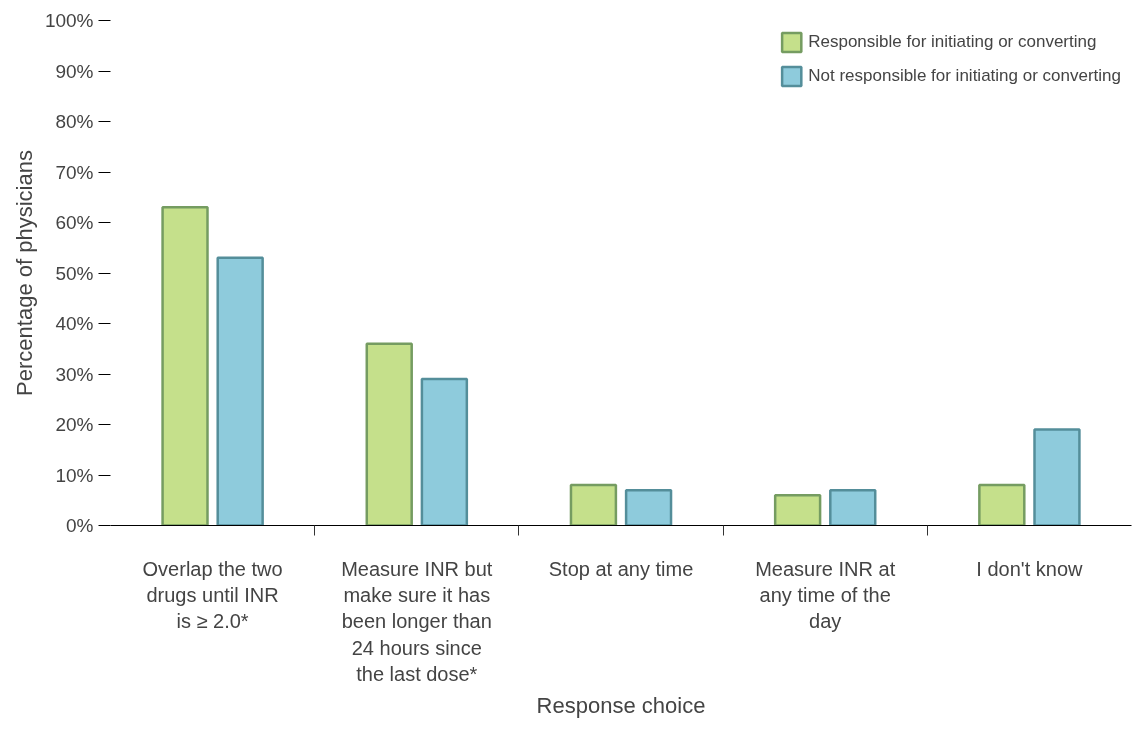 This screenshot has height=755, width=1141. Describe the element at coordinates (621, 706) in the screenshot. I see `x-axis-title: Response choice` at that location.